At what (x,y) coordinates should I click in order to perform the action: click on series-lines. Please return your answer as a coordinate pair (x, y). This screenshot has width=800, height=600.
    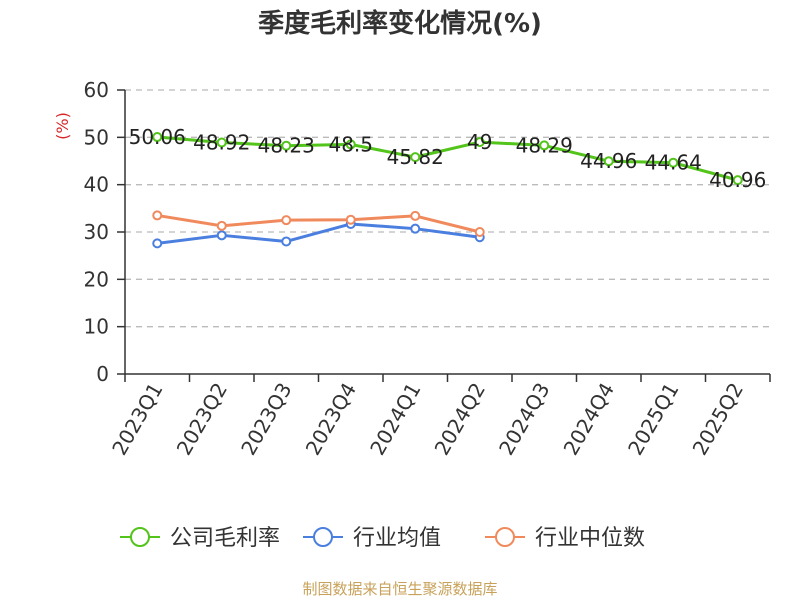
    Looking at the image, I should click on (447, 190).